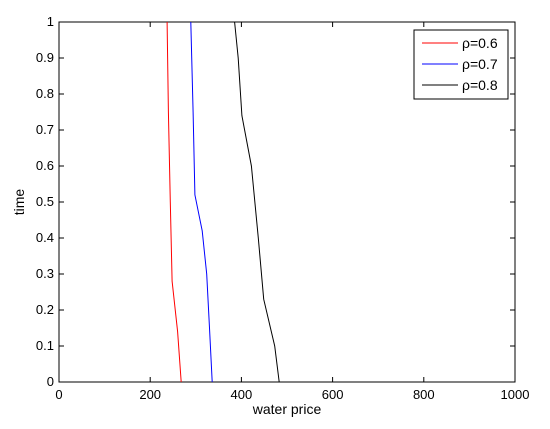 The height and width of the screenshot is (429, 550). I want to click on x-tick-label: 1000, so click(515, 394).